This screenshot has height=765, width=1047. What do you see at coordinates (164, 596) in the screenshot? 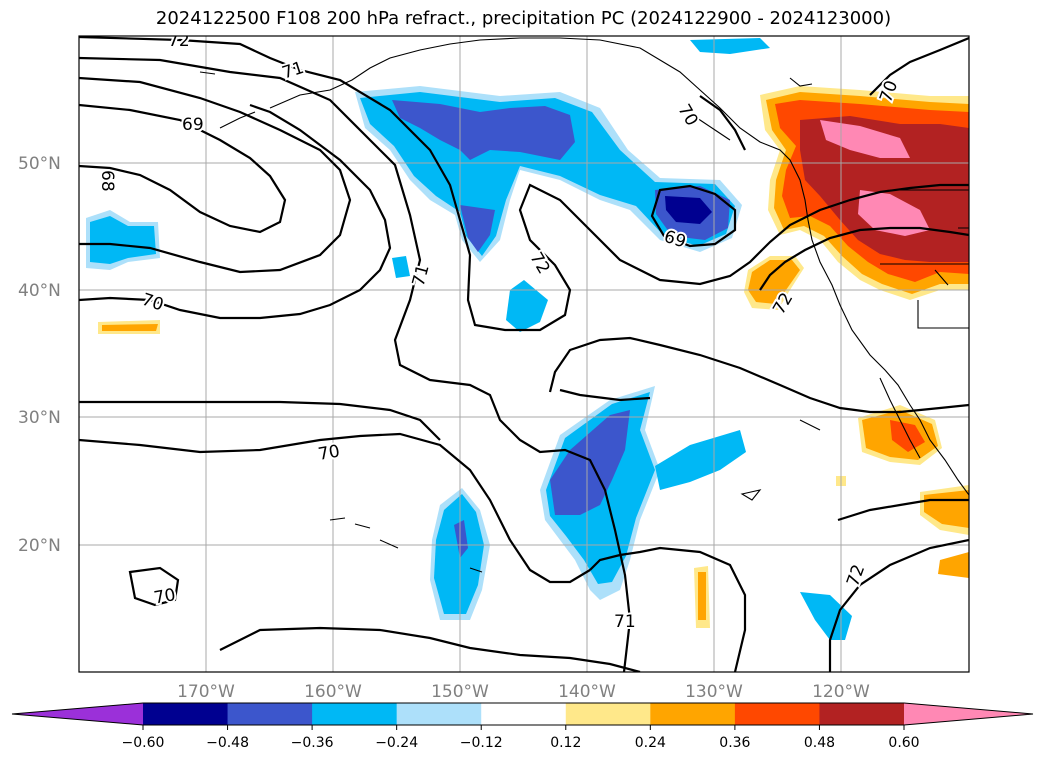
I see `contour-label-70-south: 70` at bounding box center [164, 596].